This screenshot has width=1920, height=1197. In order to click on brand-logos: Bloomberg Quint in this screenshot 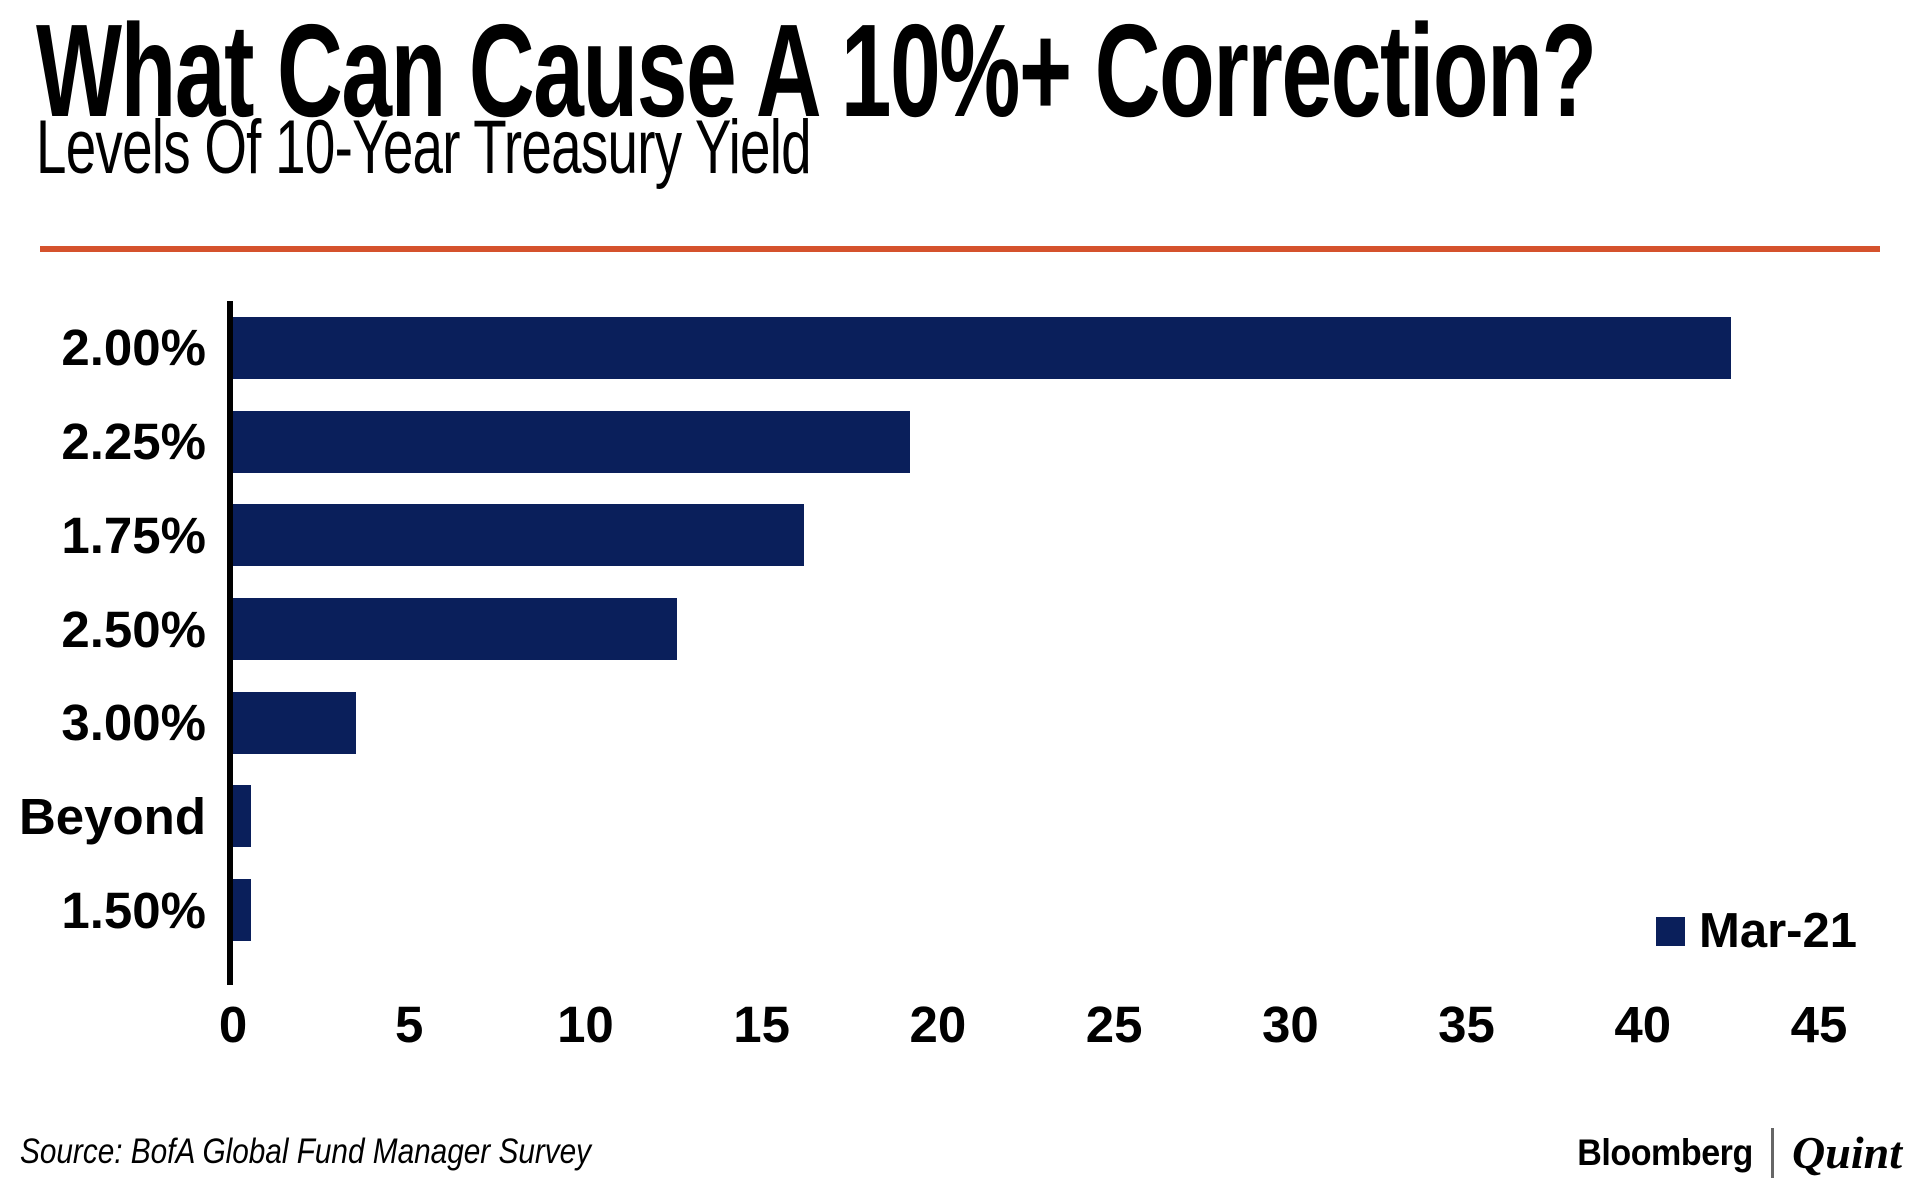, I will do `click(1732, 1152)`.